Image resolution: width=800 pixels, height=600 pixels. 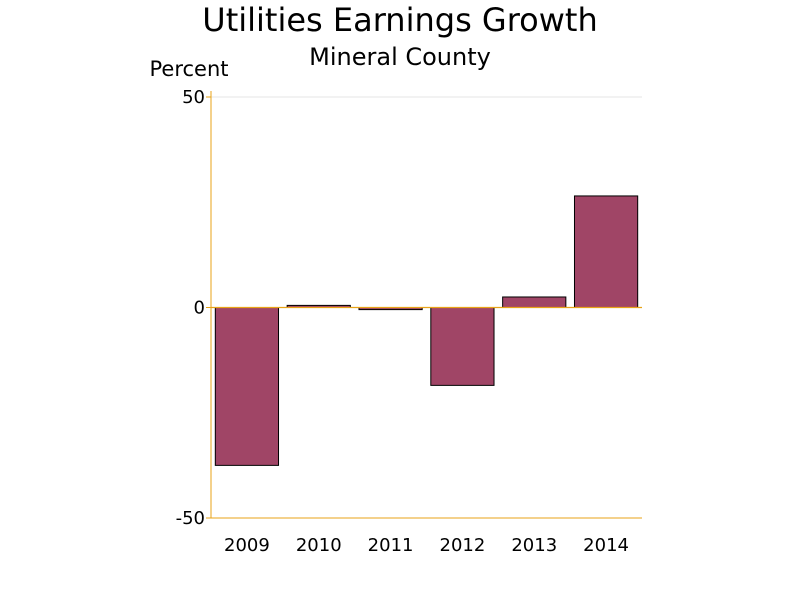 I want to click on y-tick-label-0: 0, so click(x=199, y=308).